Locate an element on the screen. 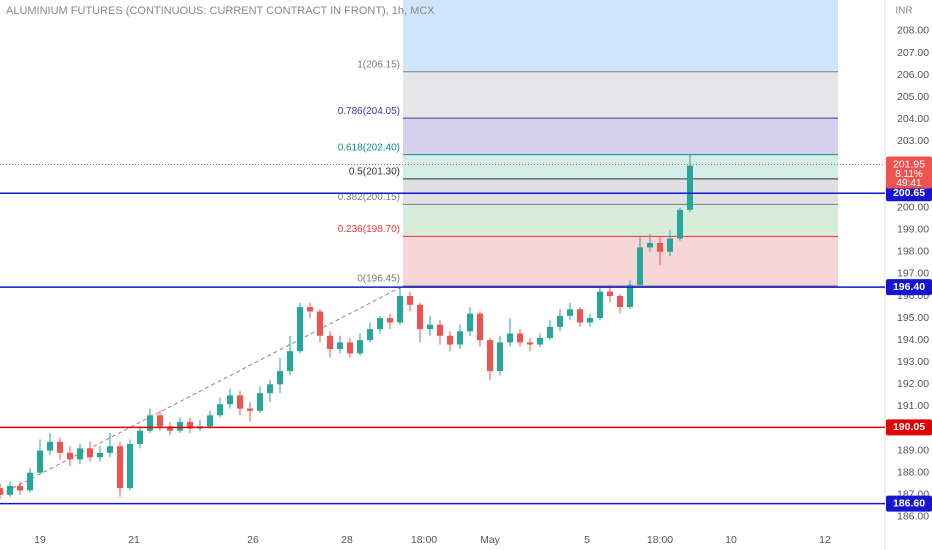  fib-label: 1(206.15) is located at coordinates (378, 64).